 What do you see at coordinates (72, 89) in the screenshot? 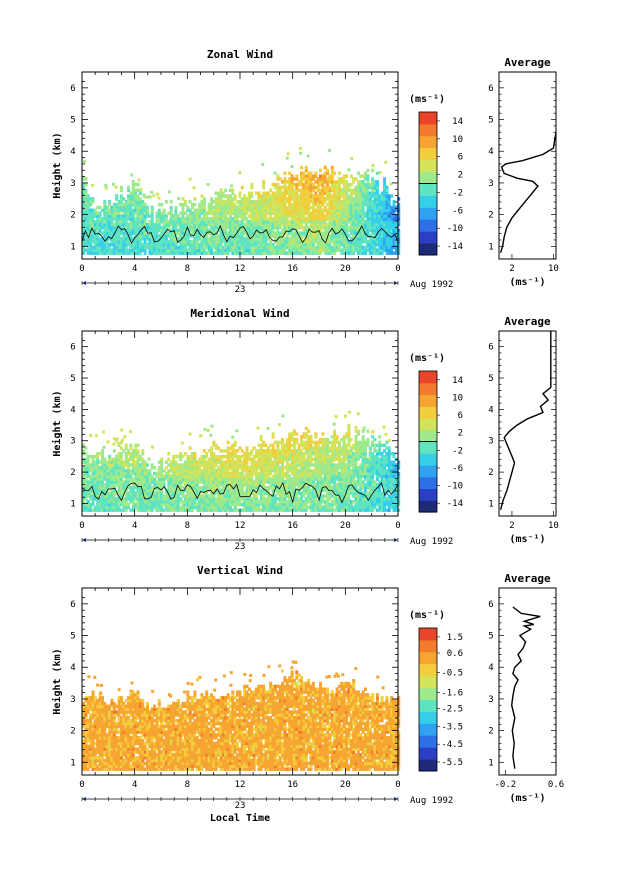
I see `y-tick-label: 6` at bounding box center [72, 89].